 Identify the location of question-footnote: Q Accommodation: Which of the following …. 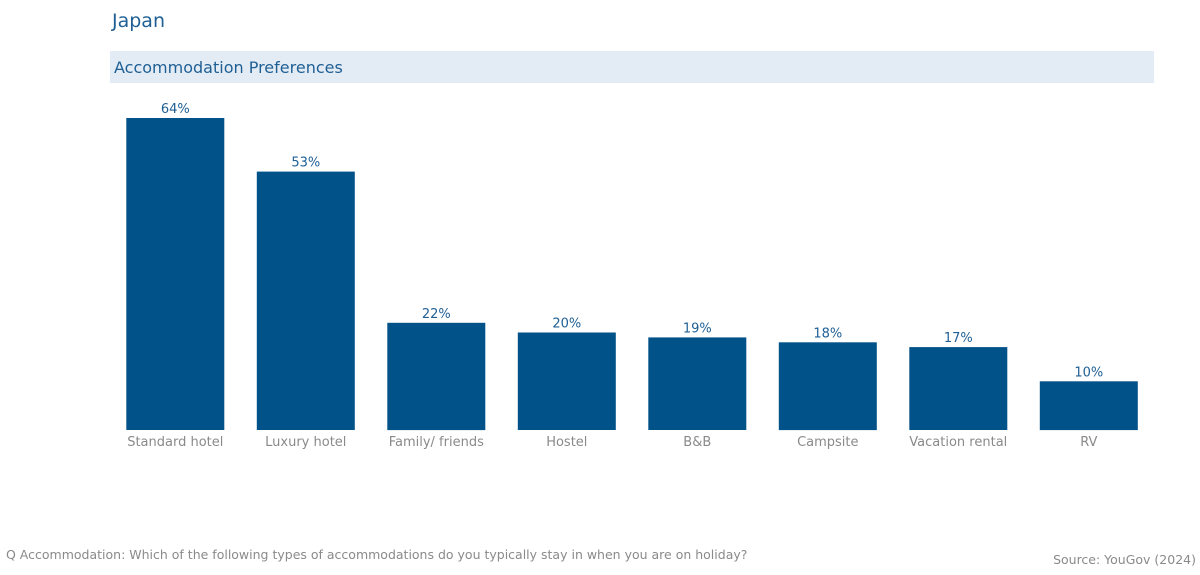
(377, 554).